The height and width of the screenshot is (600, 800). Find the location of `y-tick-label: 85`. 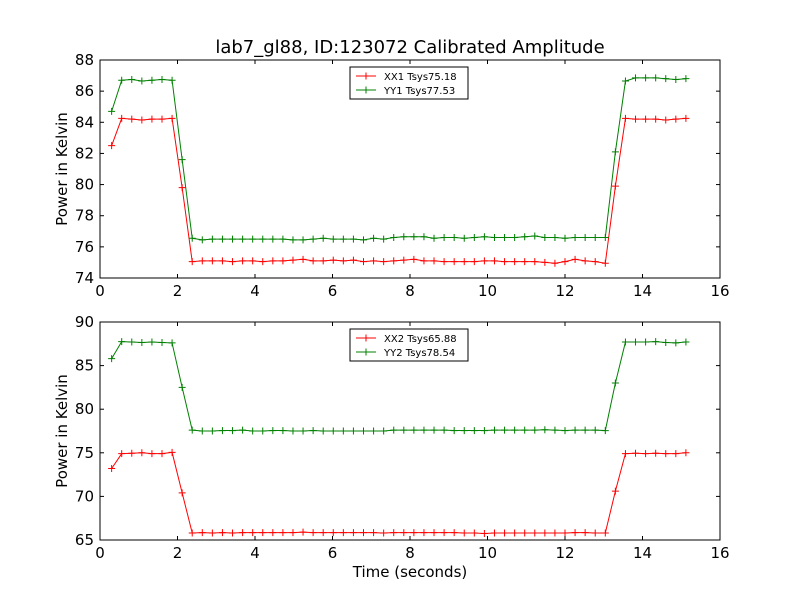

y-tick-label: 85 is located at coordinates (84, 366).